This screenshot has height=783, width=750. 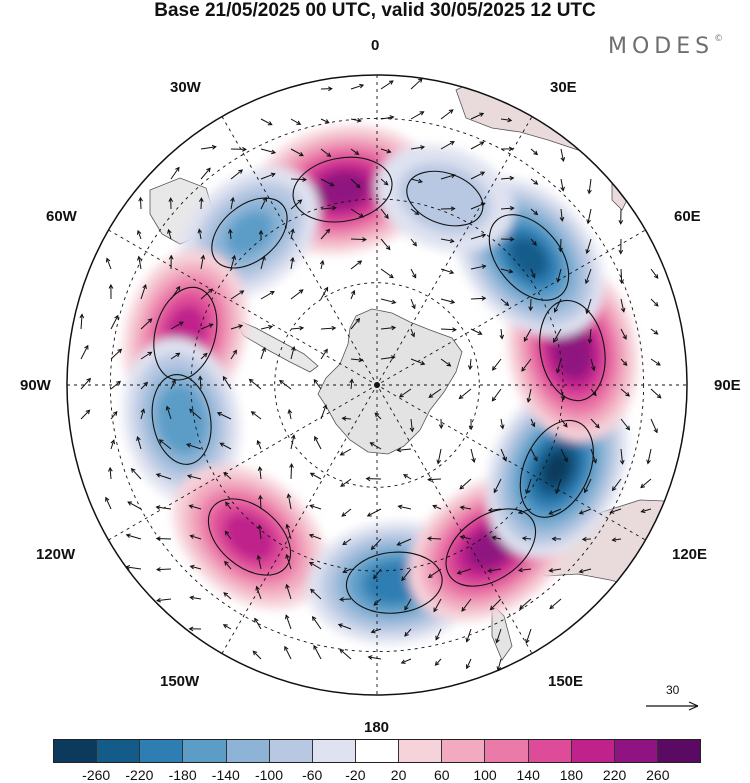 I want to click on colorbar-tick-label: 220, so click(x=614, y=775).